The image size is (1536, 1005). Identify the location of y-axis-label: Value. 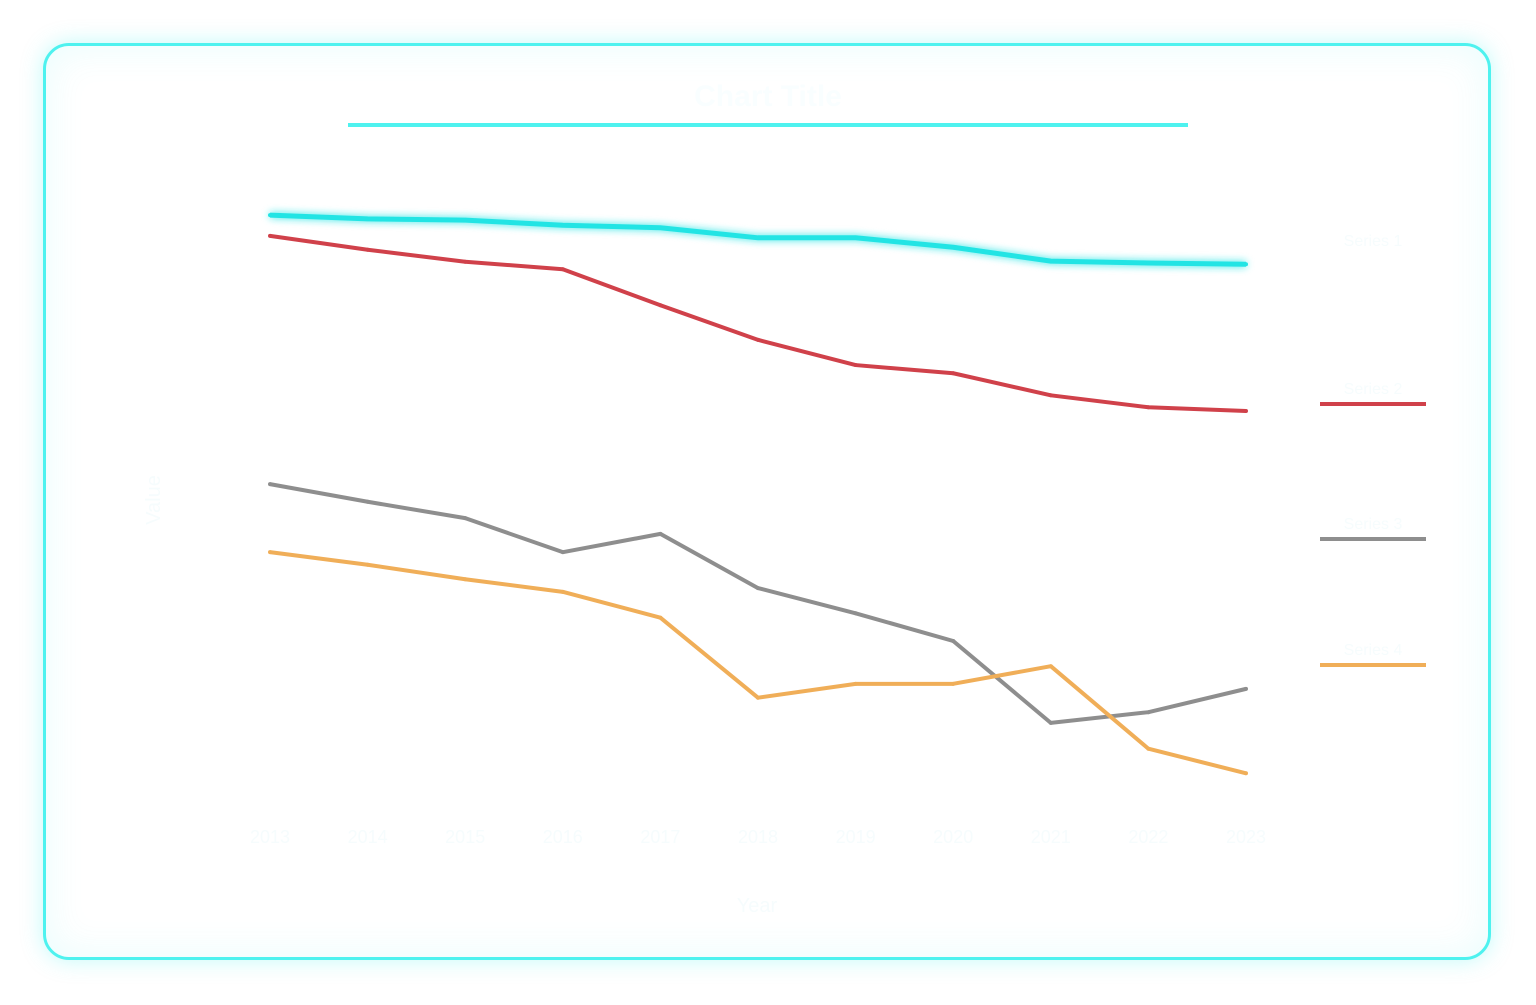
(154, 500).